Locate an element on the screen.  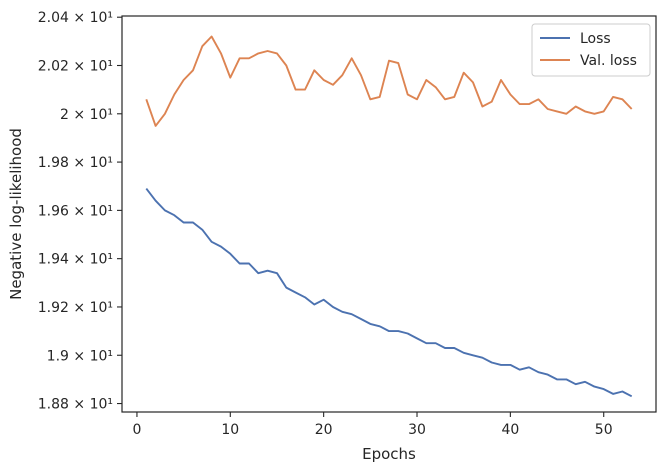
x-tick-label: 30 is located at coordinates (417, 430).